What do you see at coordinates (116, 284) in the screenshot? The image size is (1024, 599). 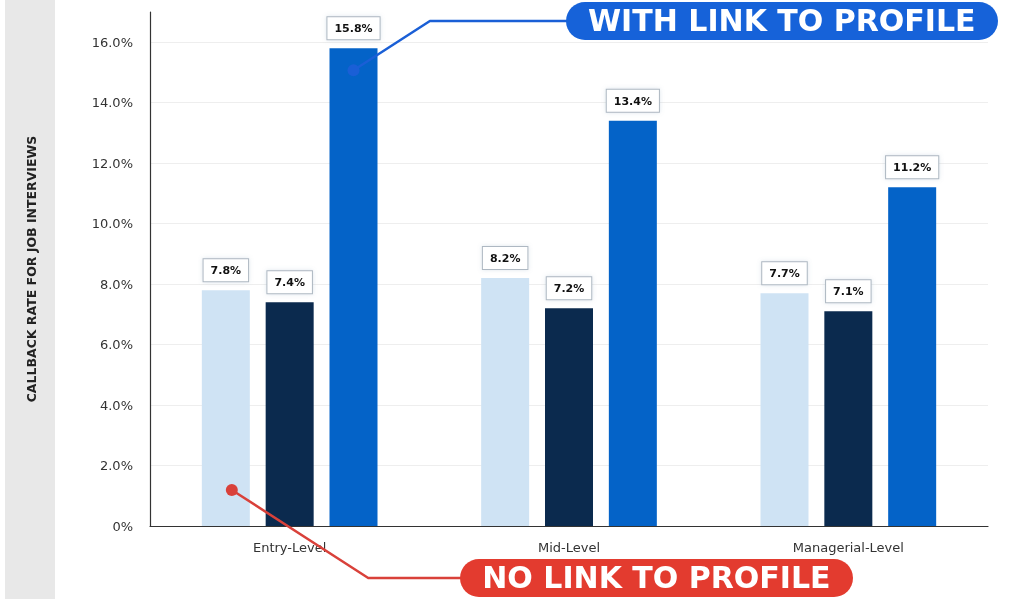 I see `y-tick-label: 8.0%` at bounding box center [116, 284].